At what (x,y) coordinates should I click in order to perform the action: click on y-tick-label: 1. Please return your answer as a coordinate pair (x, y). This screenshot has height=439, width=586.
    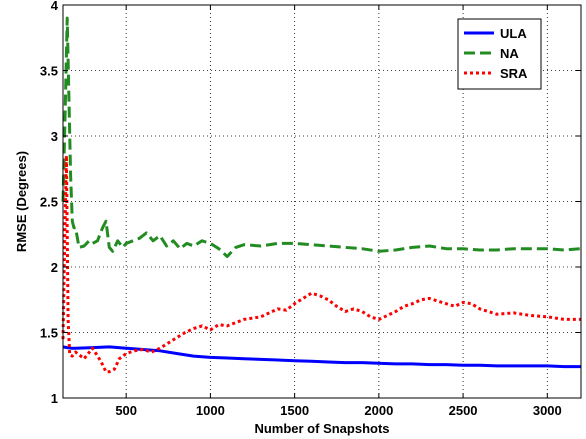
    Looking at the image, I should click on (54, 398).